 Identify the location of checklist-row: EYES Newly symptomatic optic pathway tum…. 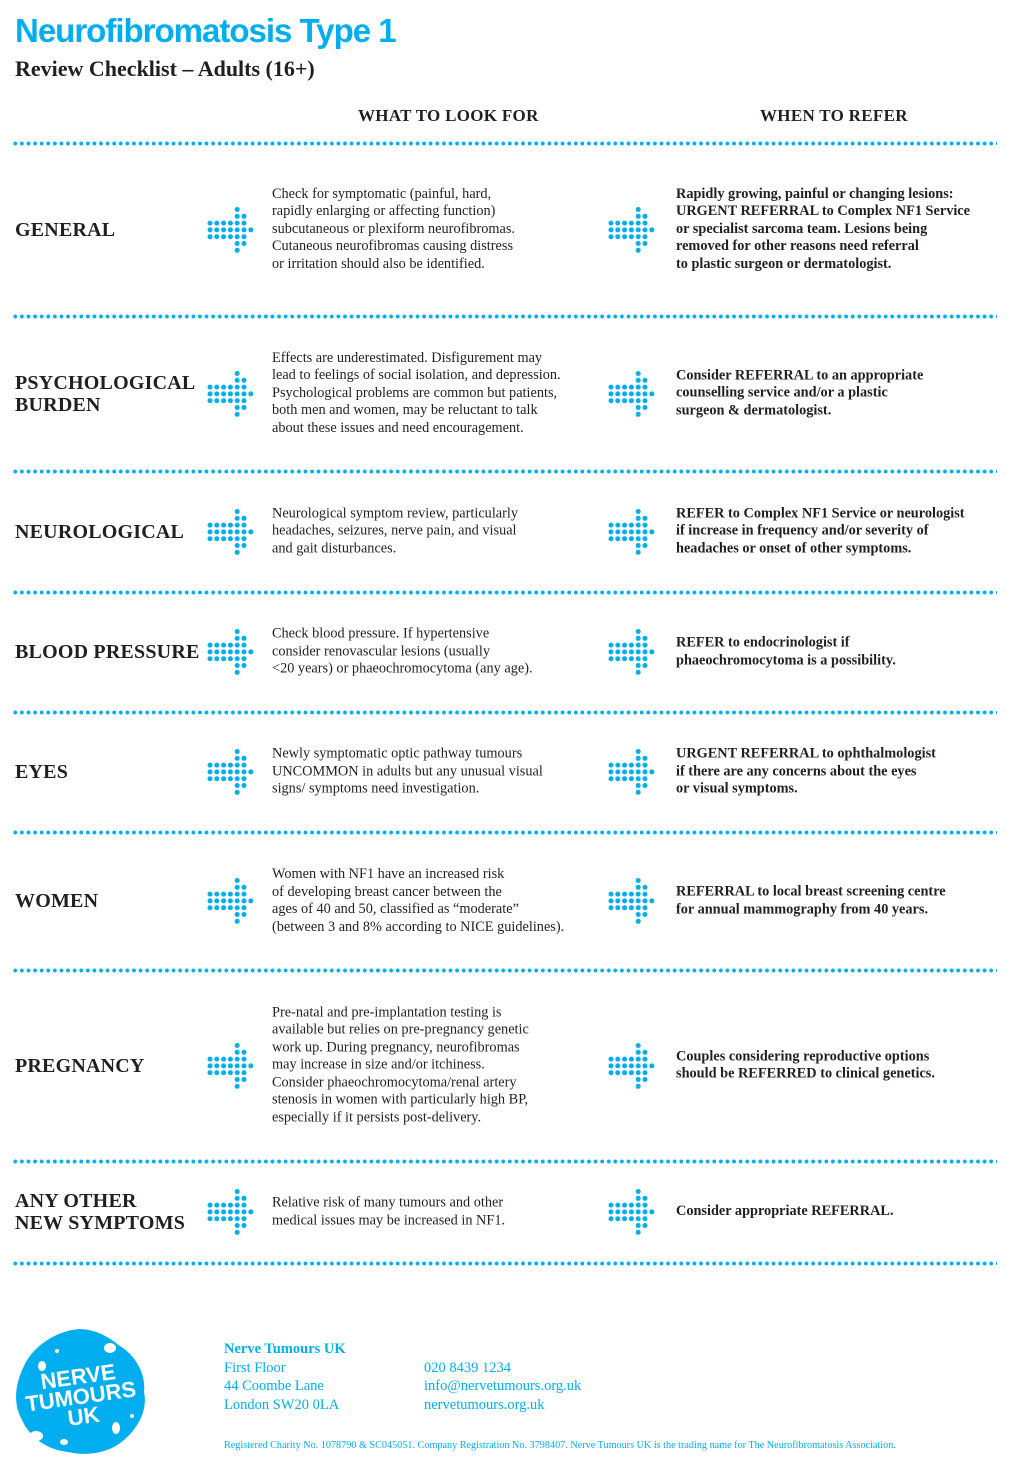
(515, 772).